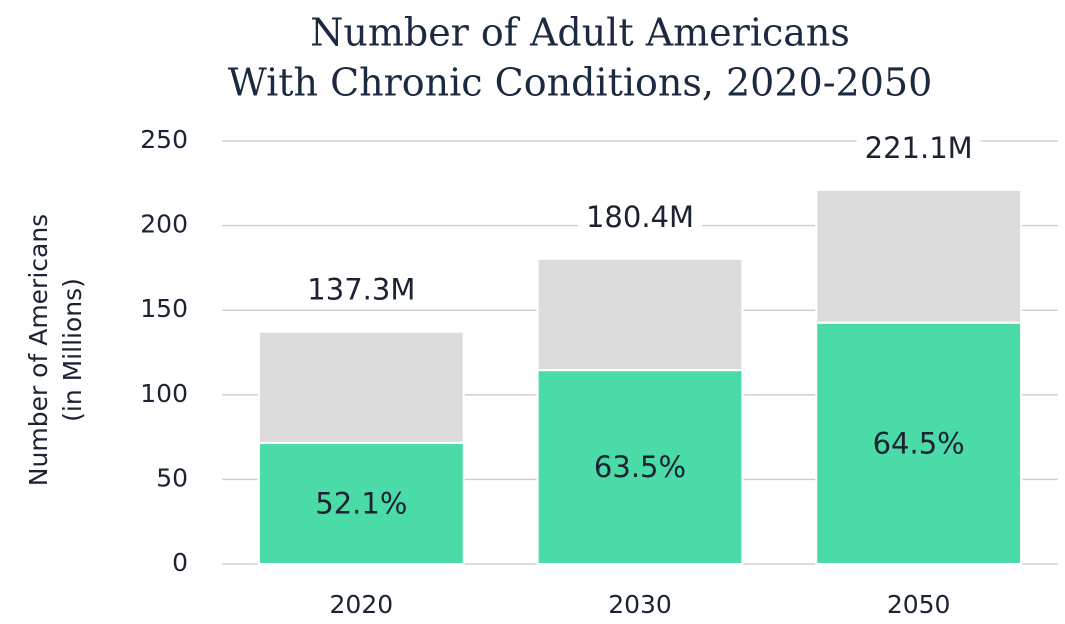 The height and width of the screenshot is (624, 1065). I want to click on total-label: 221.1M, so click(919, 148).